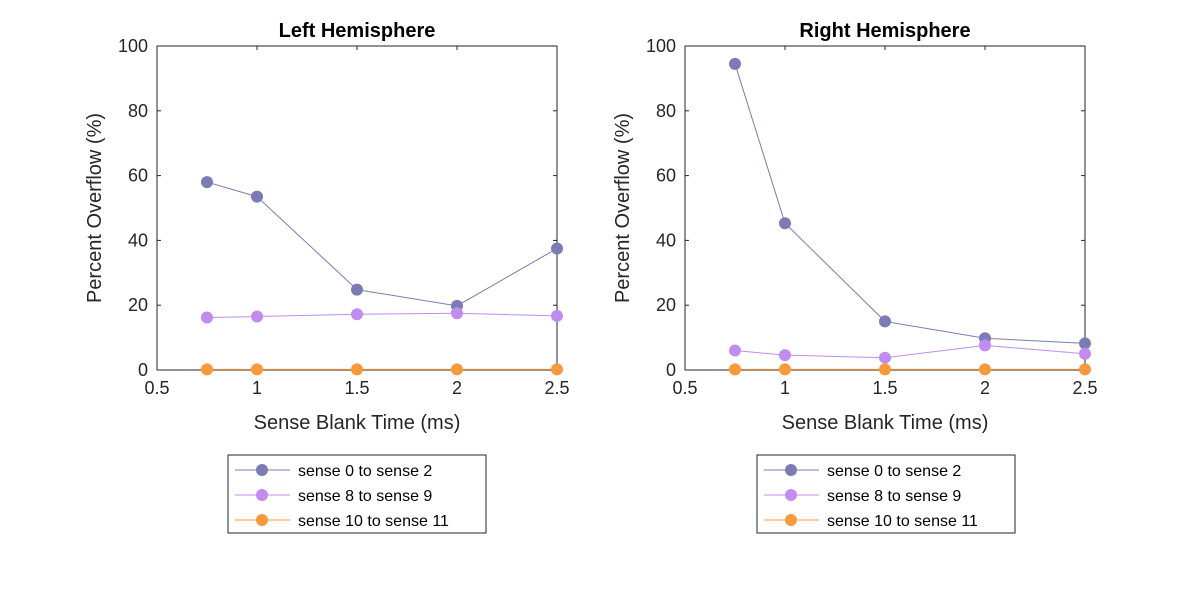 Image resolution: width=1200 pixels, height=605 pixels. What do you see at coordinates (357, 31) in the screenshot?
I see `chart-title: Left Hemisphere` at bounding box center [357, 31].